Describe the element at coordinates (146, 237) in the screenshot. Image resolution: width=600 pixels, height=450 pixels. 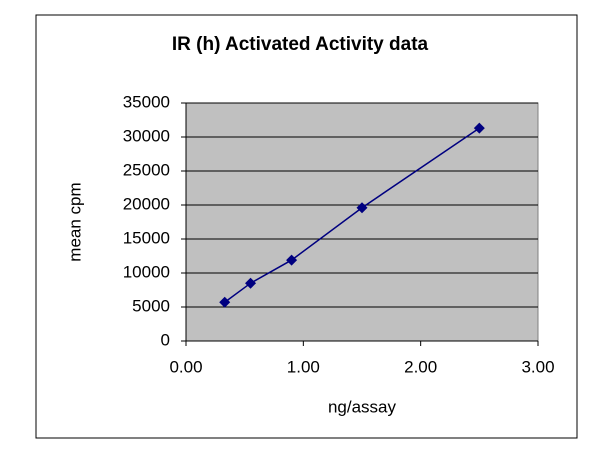
I see `y-tick-label: 15000` at that location.